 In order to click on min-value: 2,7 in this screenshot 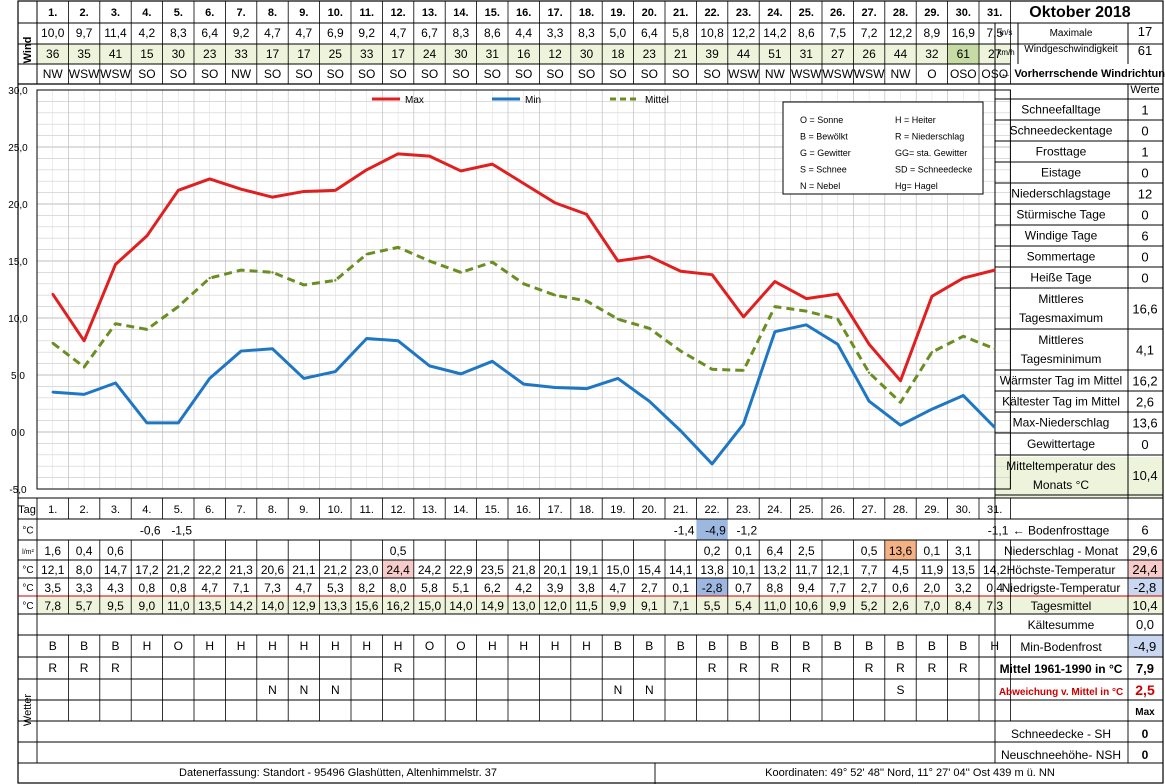, I will do `click(649, 588)`.